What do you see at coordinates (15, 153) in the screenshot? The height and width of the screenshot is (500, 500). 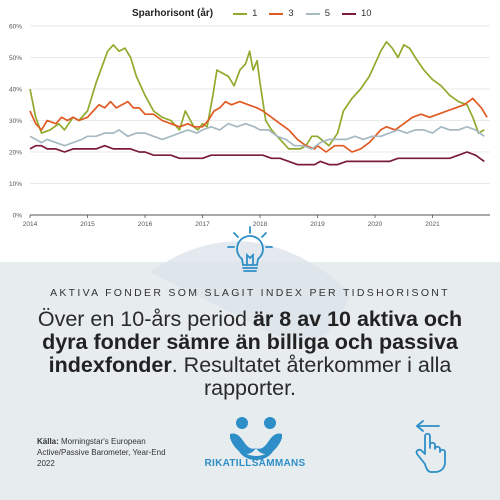 I see `y-tick-label: 20%` at bounding box center [15, 153].